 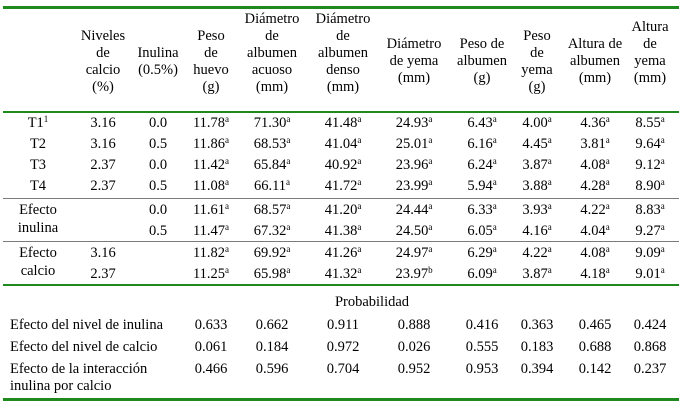 I want to click on column-header: Peso de yema (g), so click(x=537, y=61).